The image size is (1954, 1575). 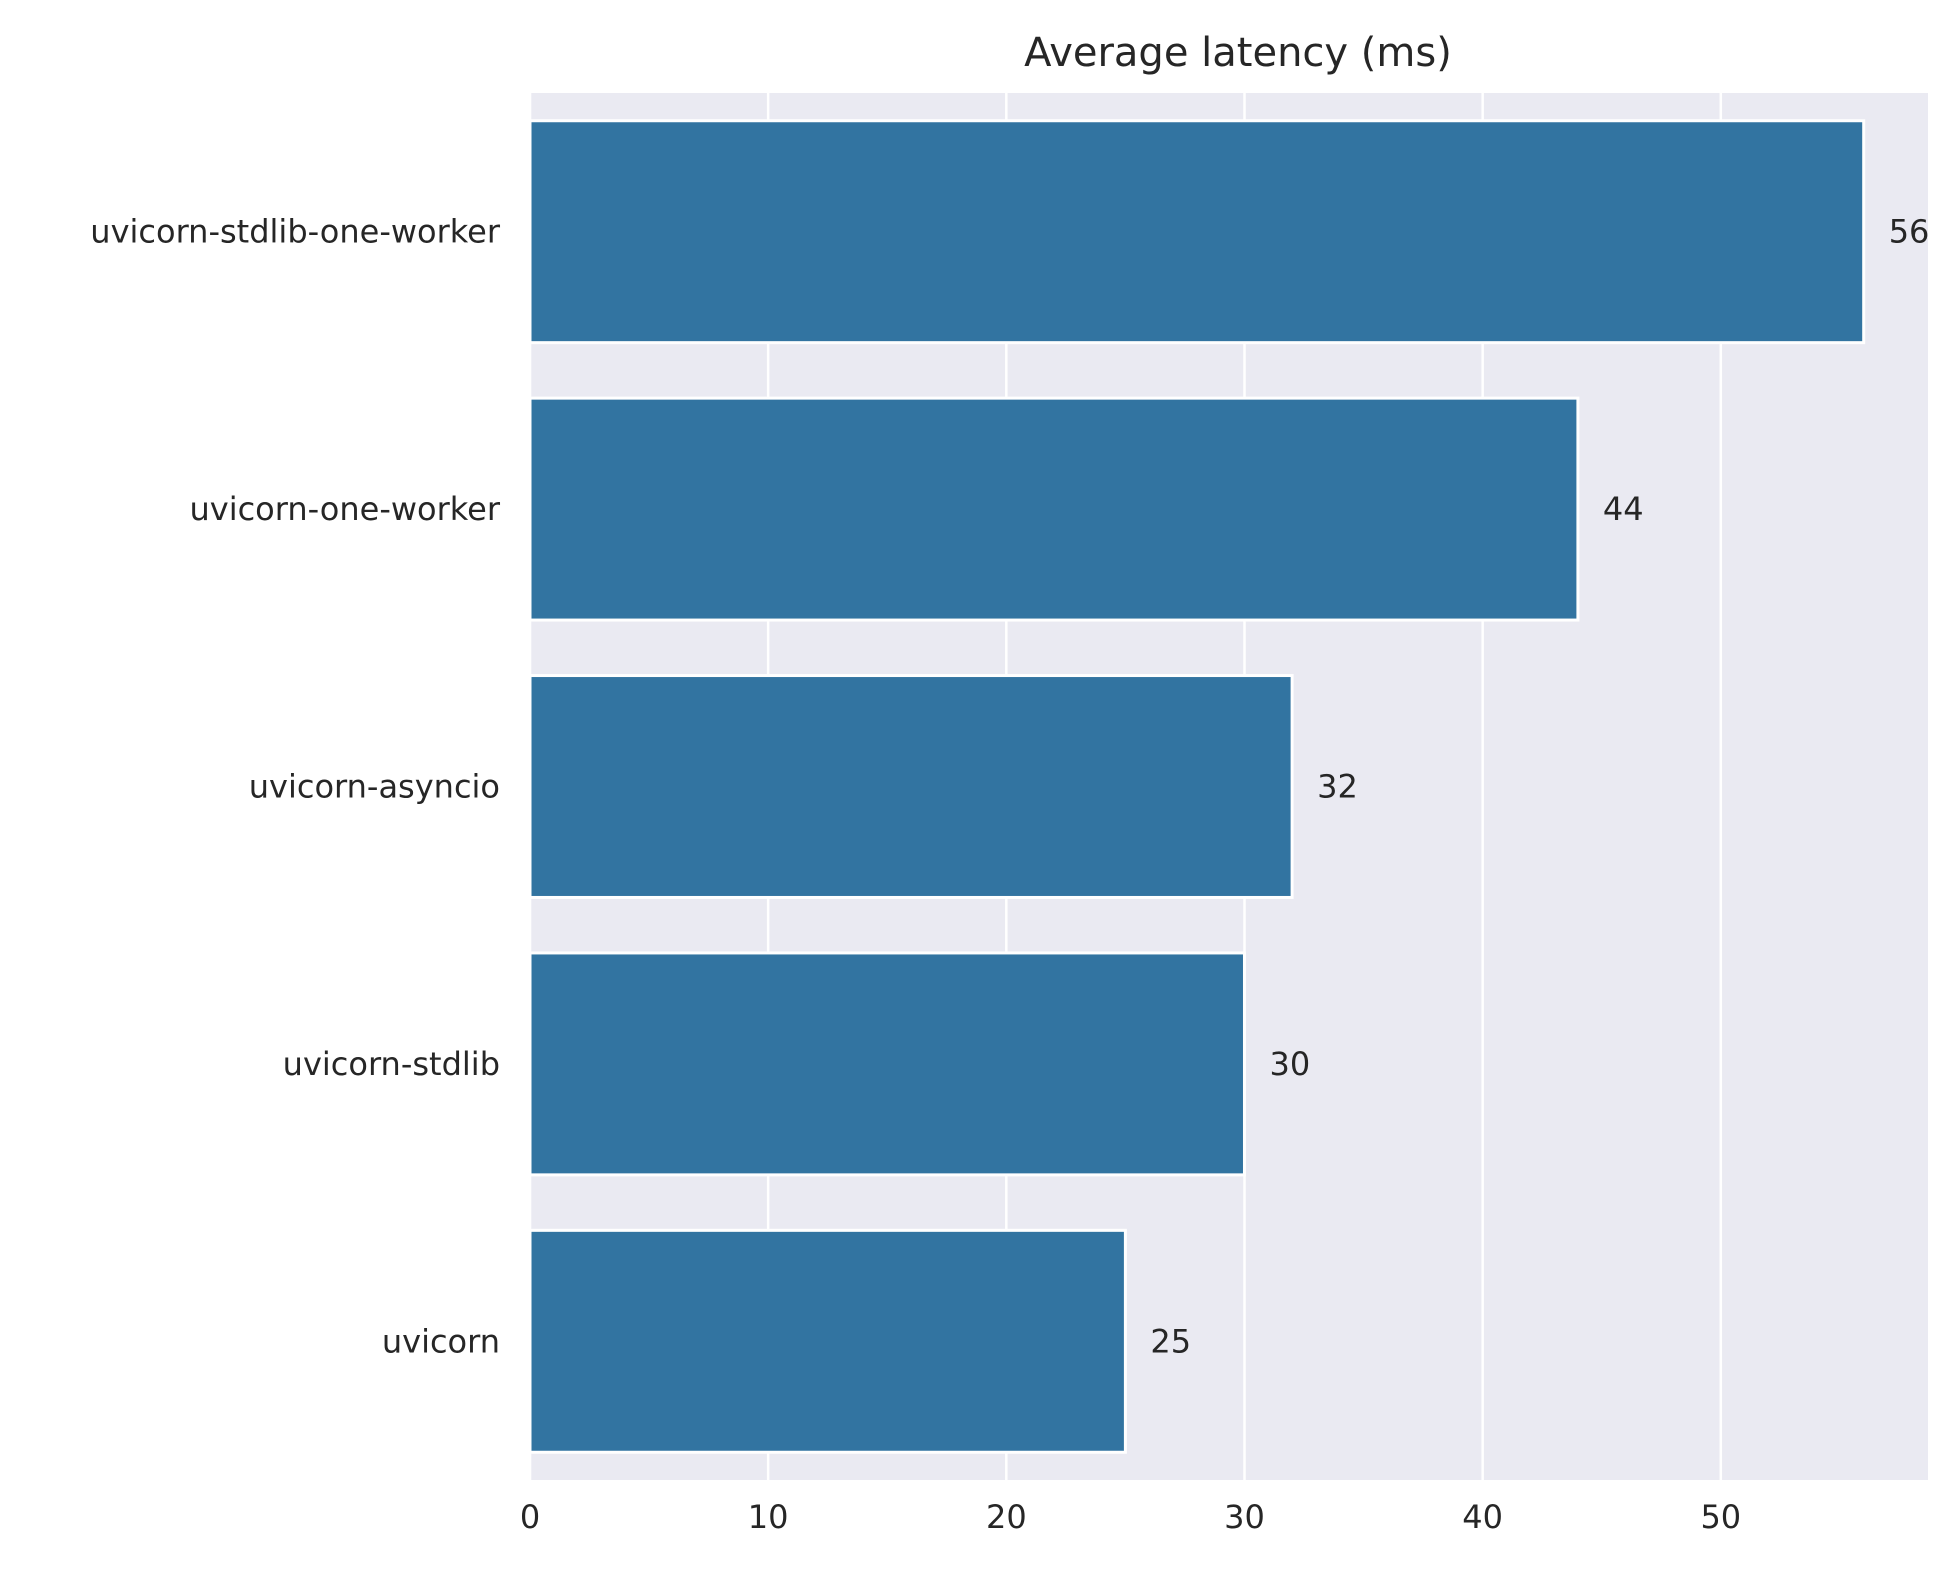 I want to click on bar-value-label: 56, so click(x=1909, y=232).